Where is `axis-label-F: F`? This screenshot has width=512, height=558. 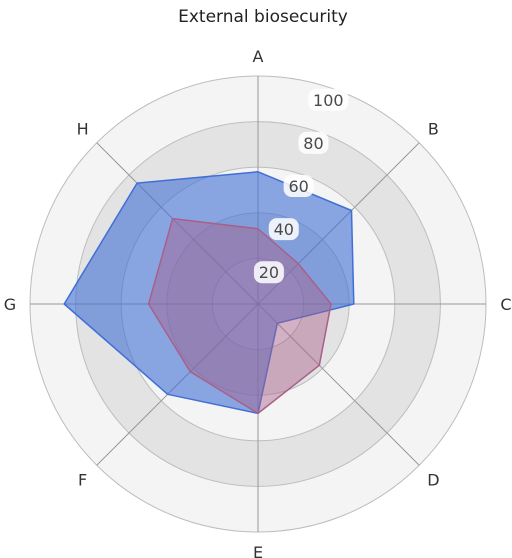
axis-label-F: F is located at coordinates (82, 479).